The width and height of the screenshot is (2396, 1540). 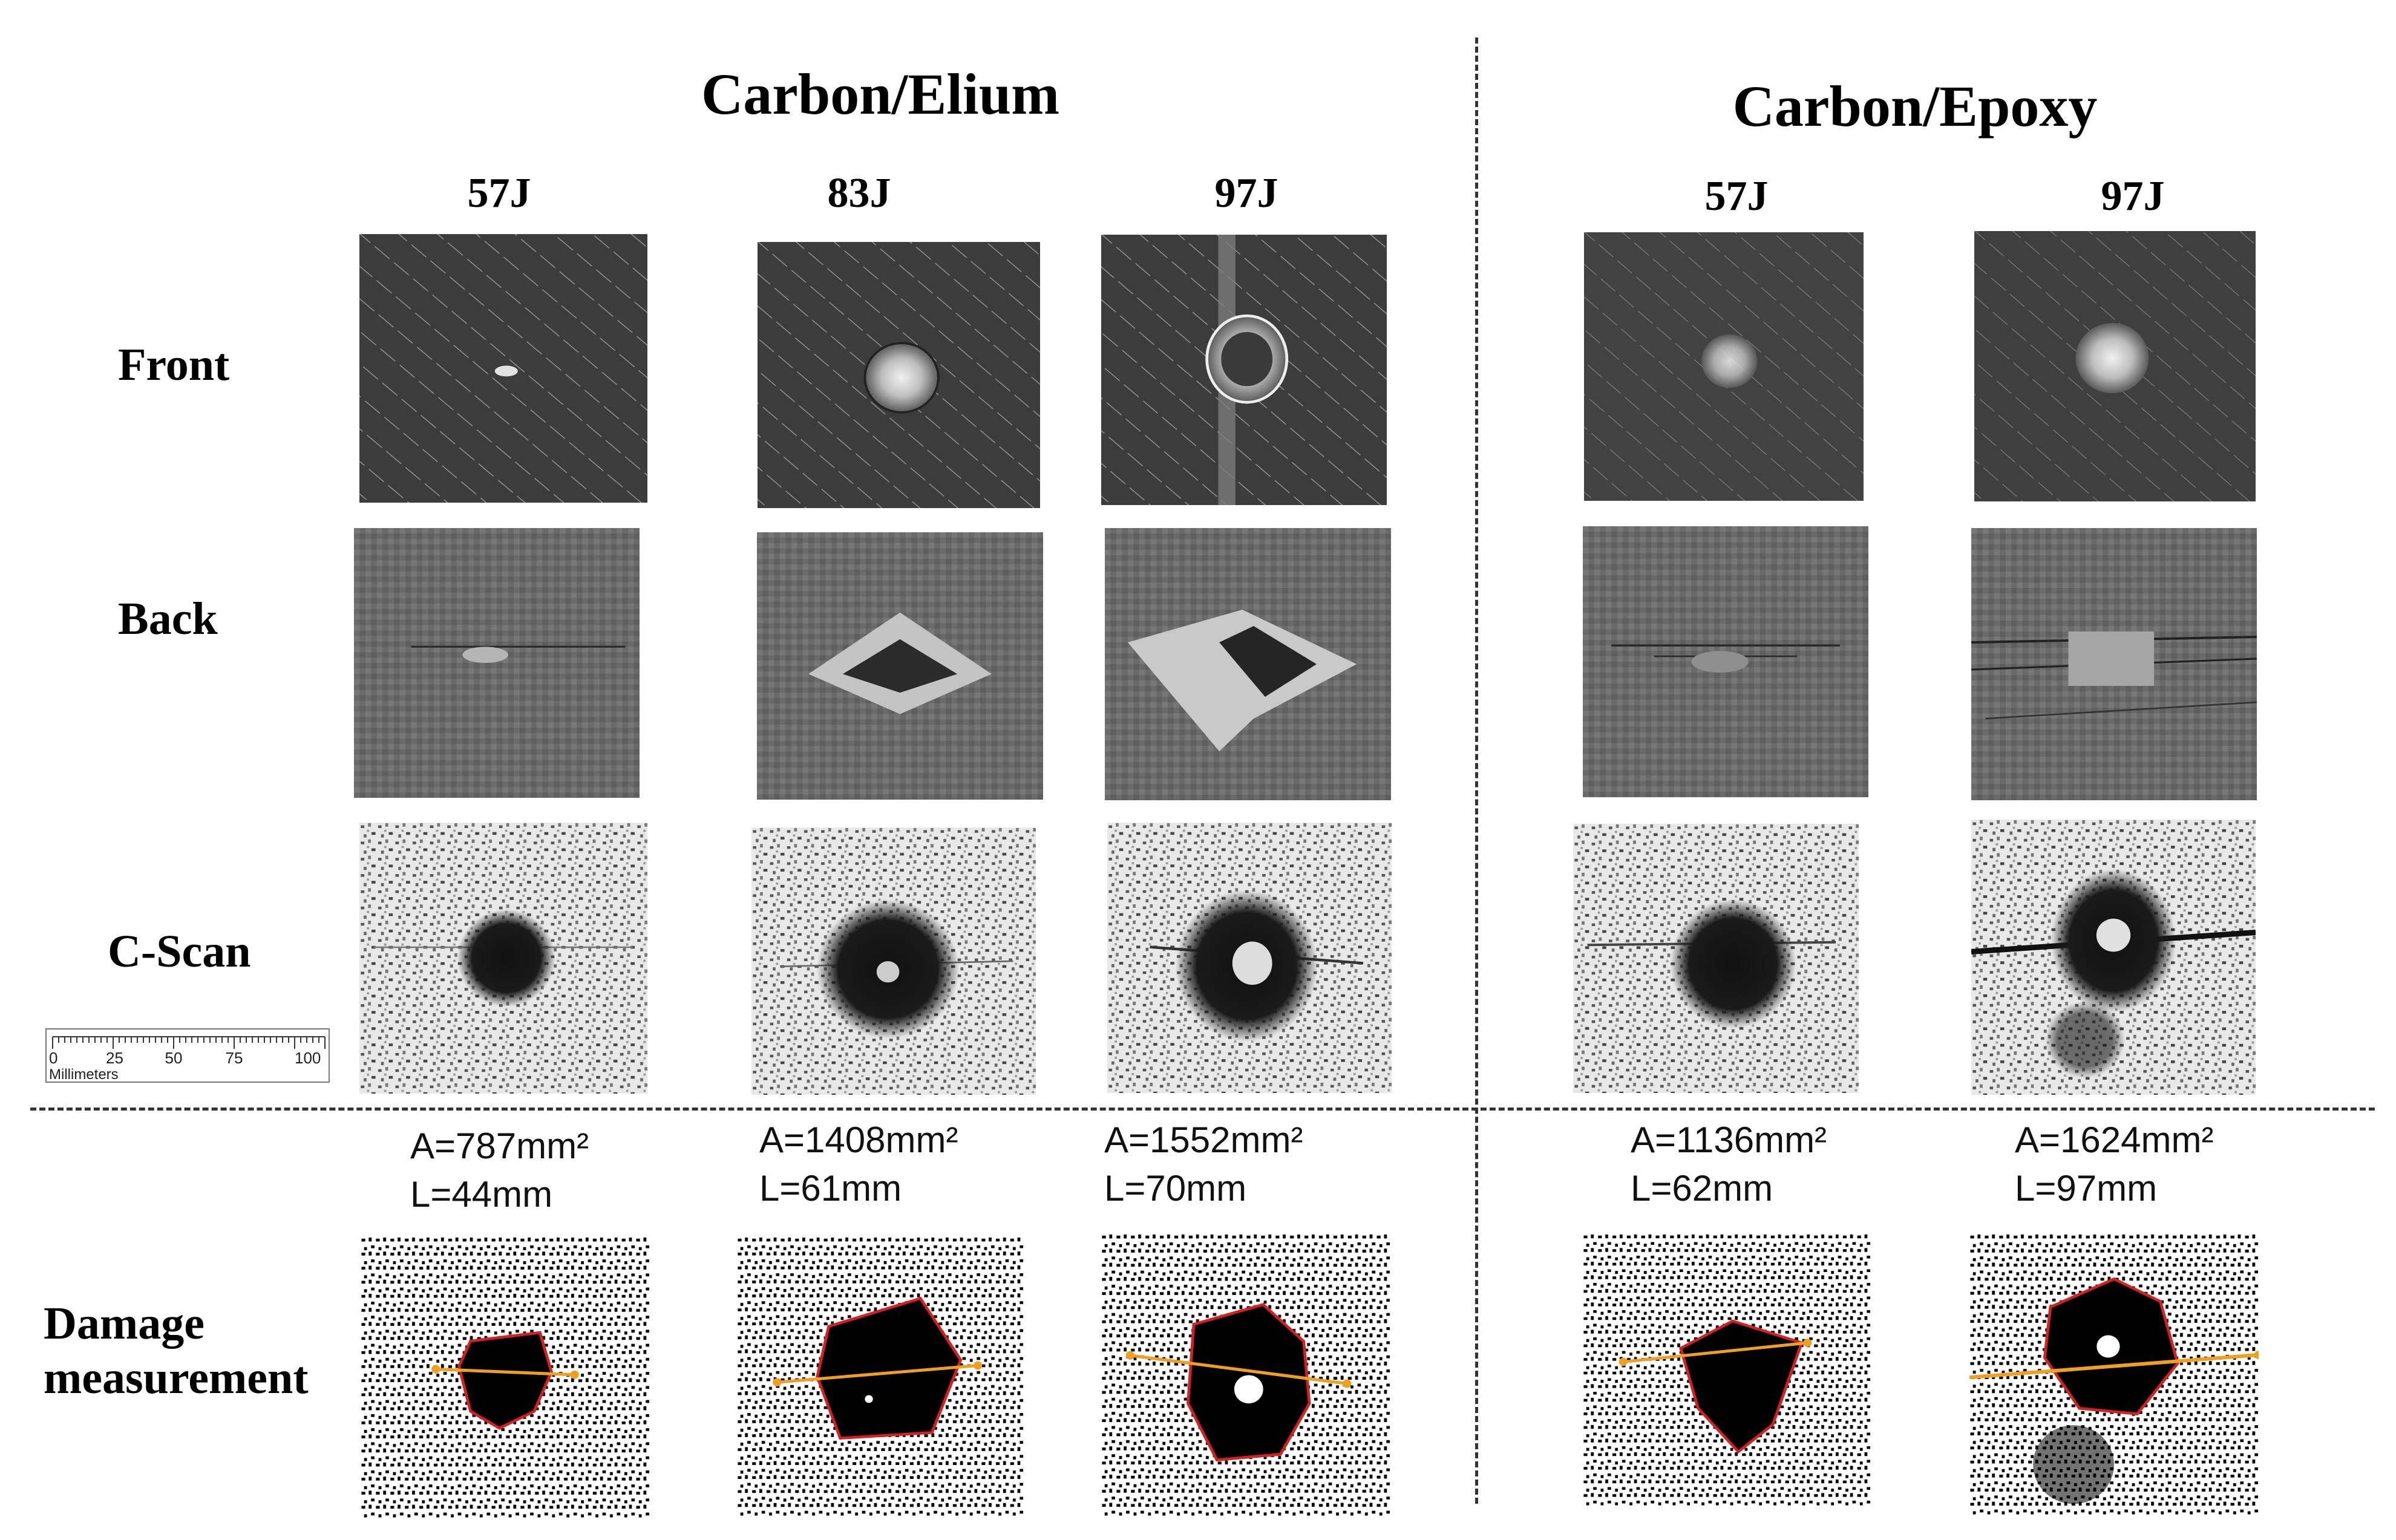 I want to click on section-divider, so click(x=1202, y=1109).